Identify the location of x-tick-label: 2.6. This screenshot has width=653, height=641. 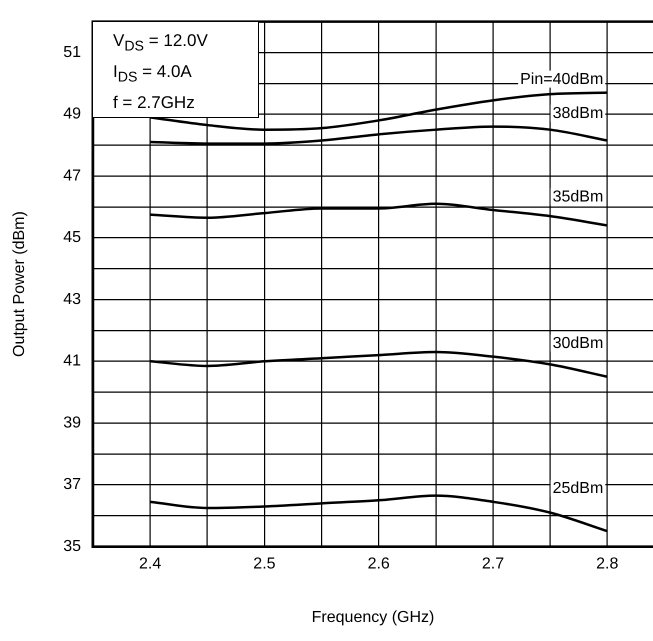
(379, 564).